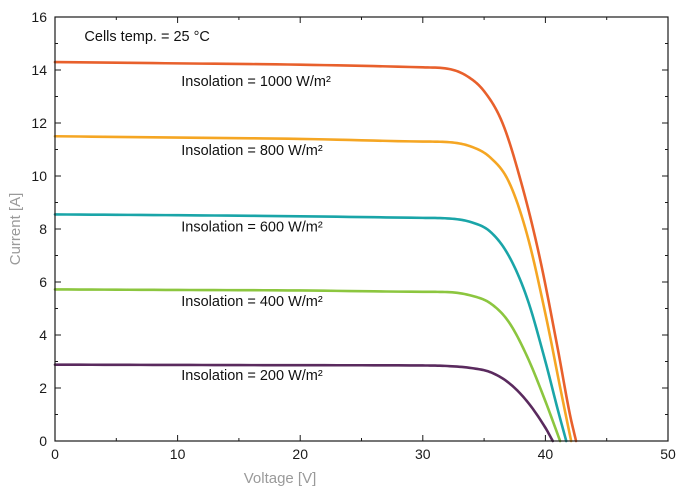  Describe the element at coordinates (546, 454) in the screenshot. I see `x-tick-label: 40` at that location.